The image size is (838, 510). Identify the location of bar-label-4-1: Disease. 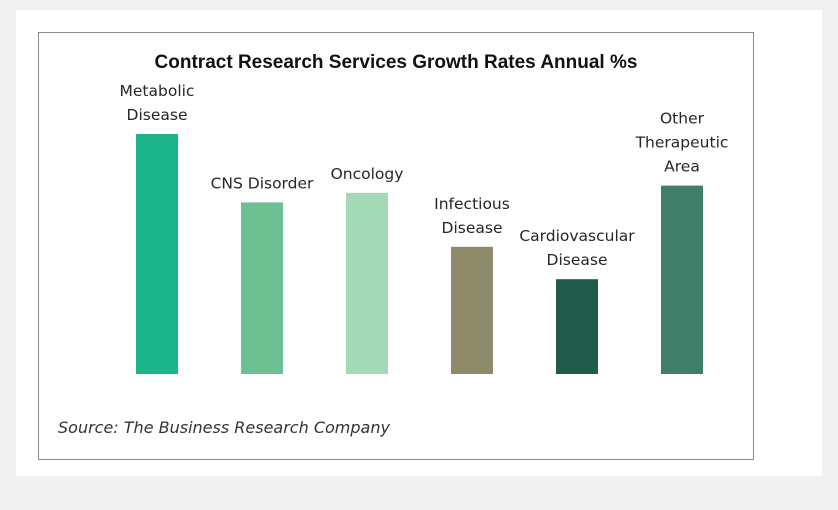
(577, 260).